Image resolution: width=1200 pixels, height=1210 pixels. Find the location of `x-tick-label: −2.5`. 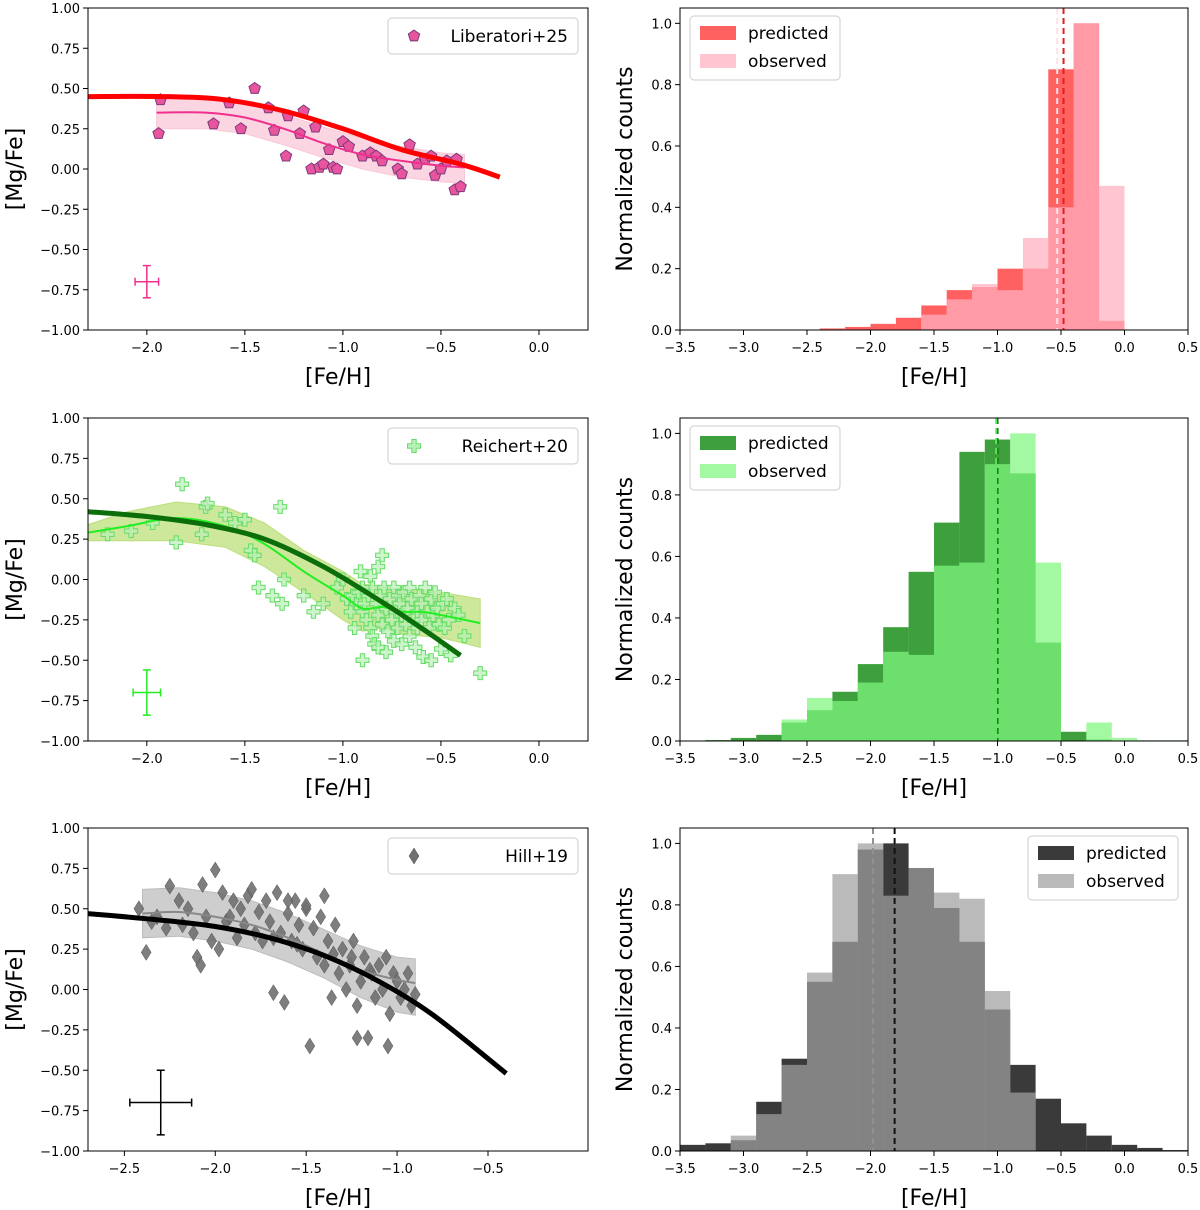

x-tick-label: −2.5 is located at coordinates (125, 1169).